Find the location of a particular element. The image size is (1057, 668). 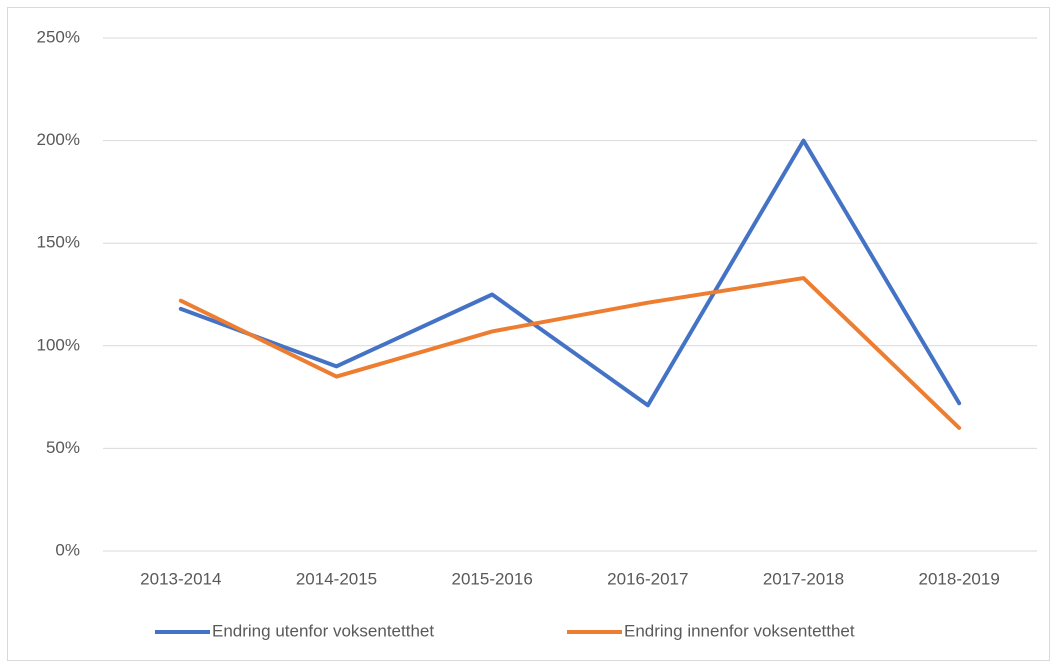

x-tick-label: 2013-2014 is located at coordinates (180, 578).